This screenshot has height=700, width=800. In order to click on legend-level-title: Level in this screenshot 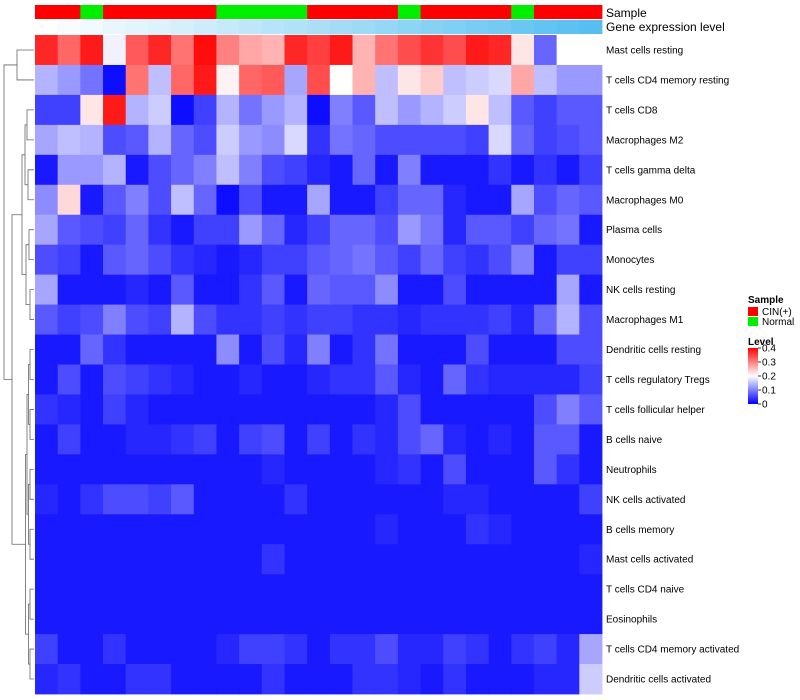, I will do `click(761, 342)`.